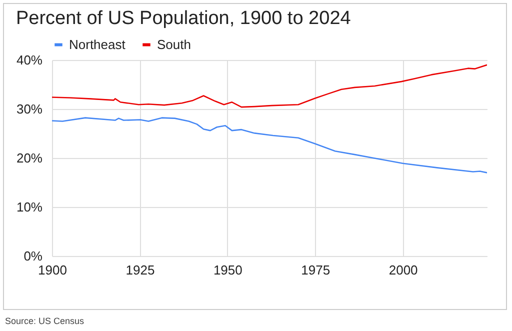  Describe the element at coordinates (174, 44) in the screenshot. I see `legend-label: South` at that location.